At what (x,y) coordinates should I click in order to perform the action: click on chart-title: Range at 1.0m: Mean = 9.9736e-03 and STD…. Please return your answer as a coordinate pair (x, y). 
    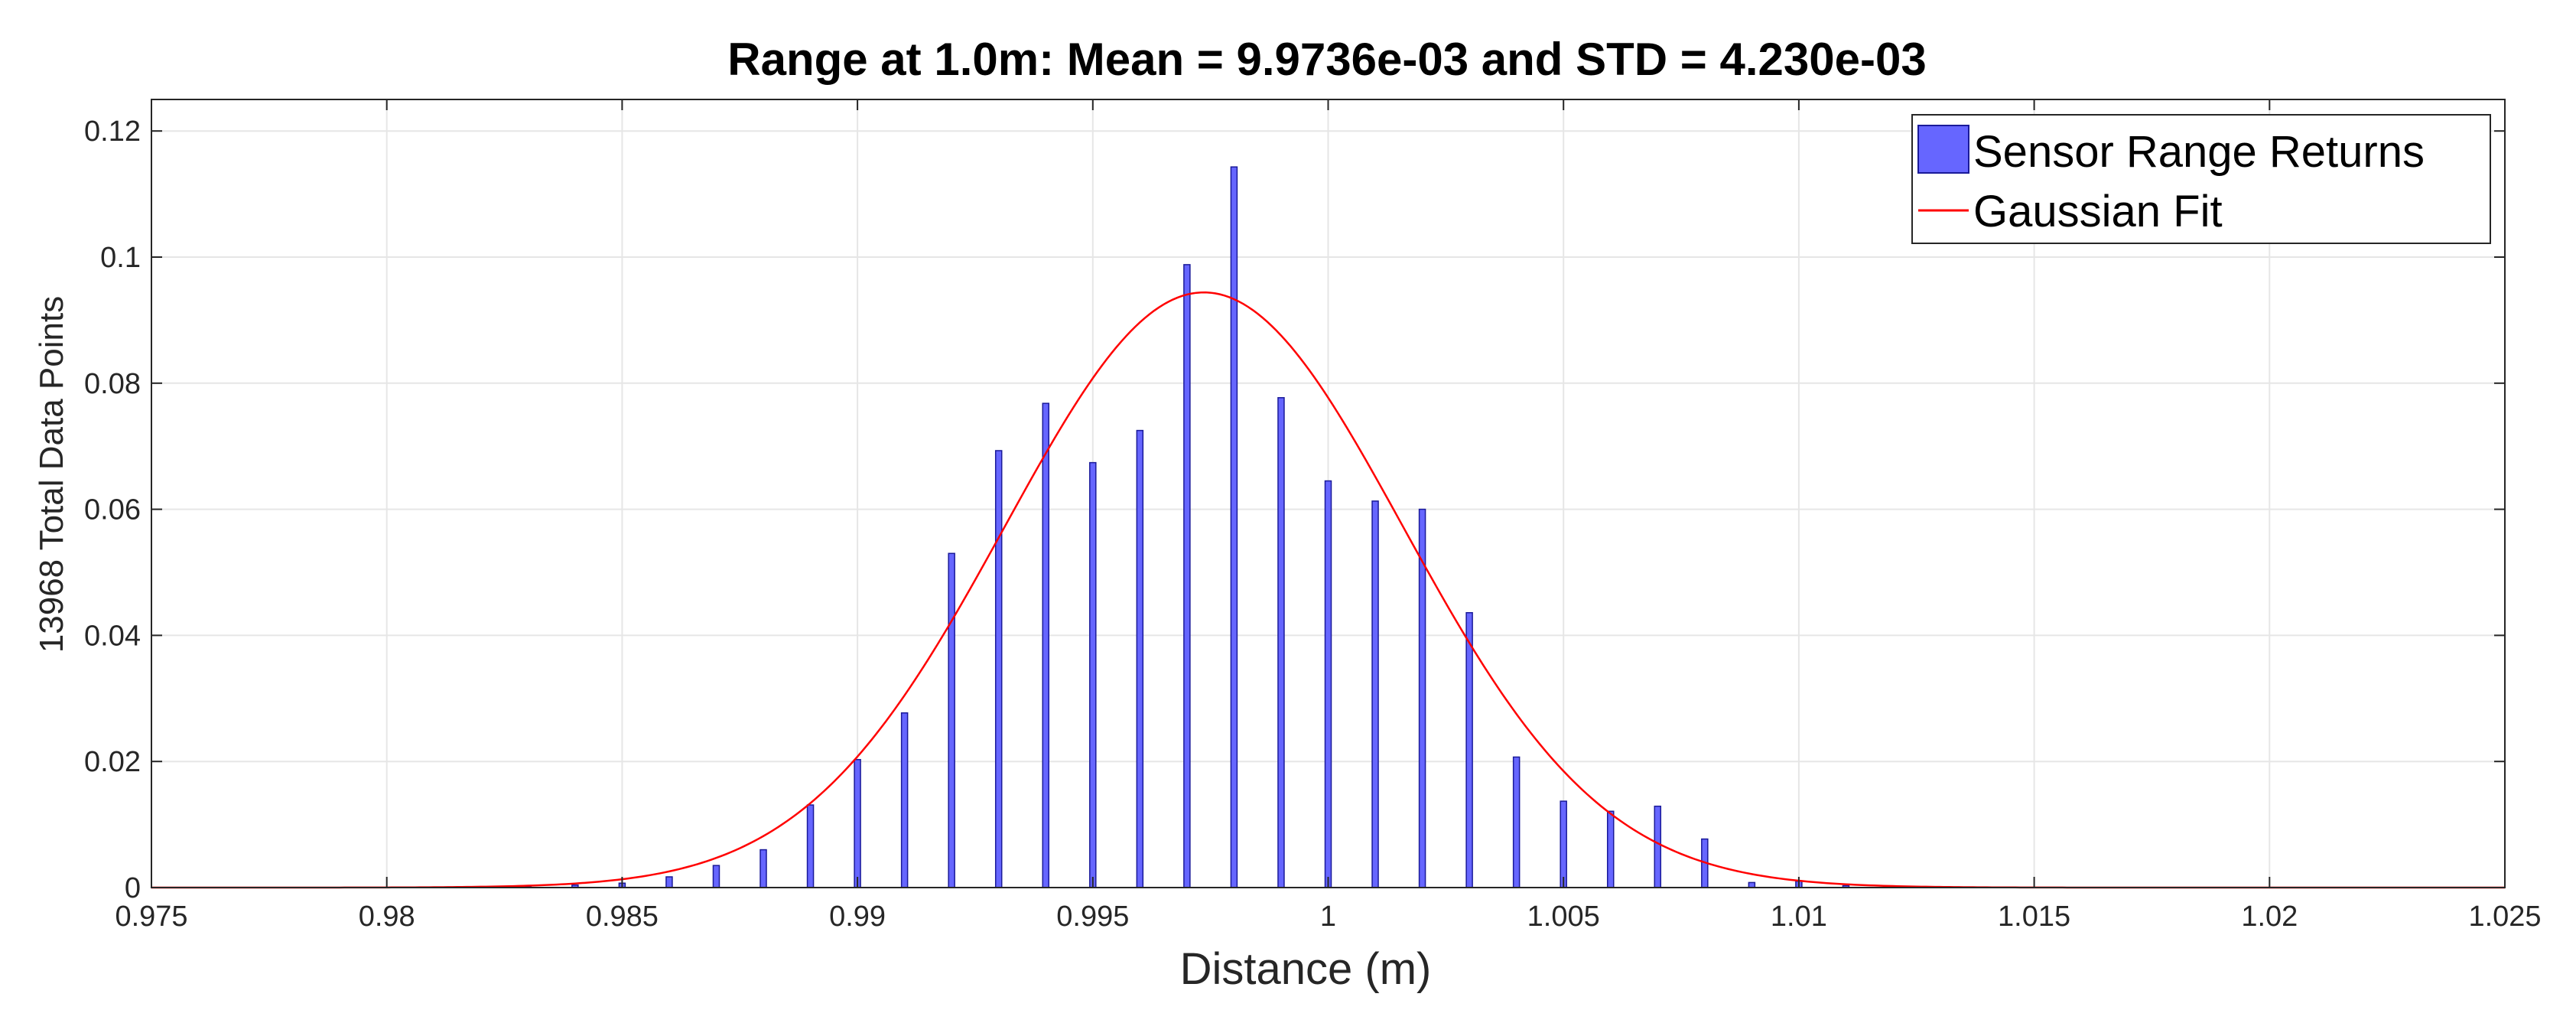
    Looking at the image, I should click on (1326, 59).